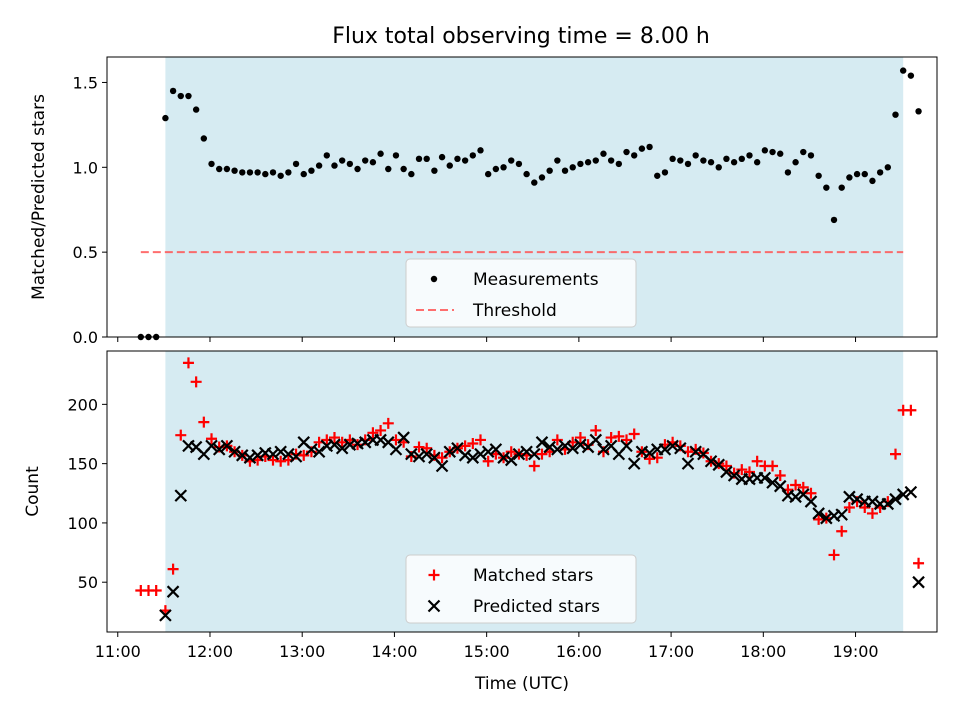  I want to click on legend-dot-icon, so click(434, 279).